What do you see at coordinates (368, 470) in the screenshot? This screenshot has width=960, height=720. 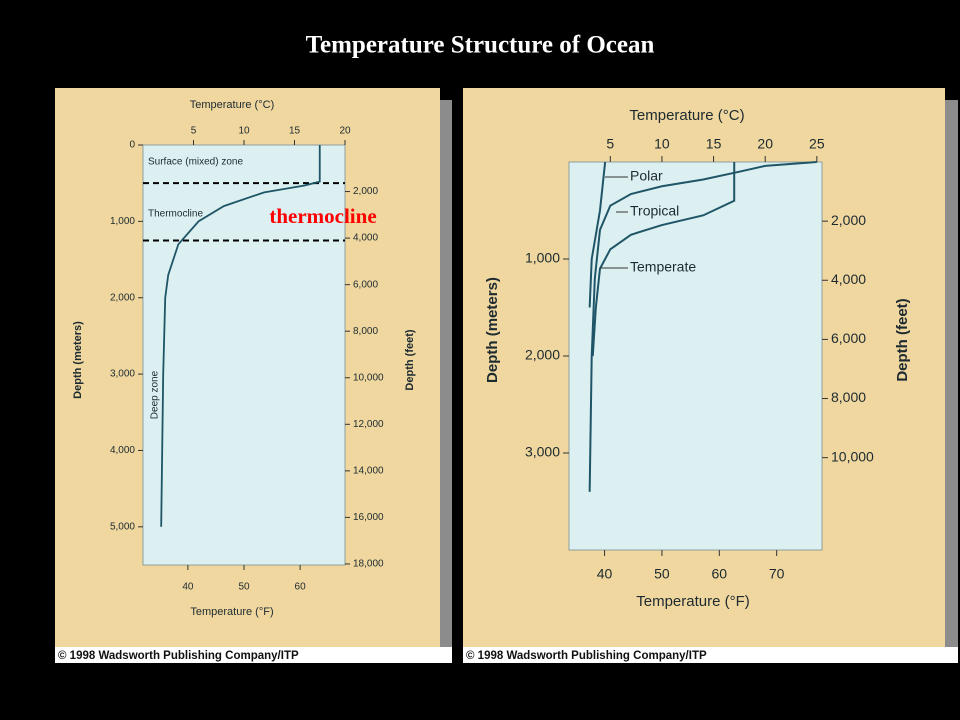 I see `y2-tick-label: 14,000` at bounding box center [368, 470].